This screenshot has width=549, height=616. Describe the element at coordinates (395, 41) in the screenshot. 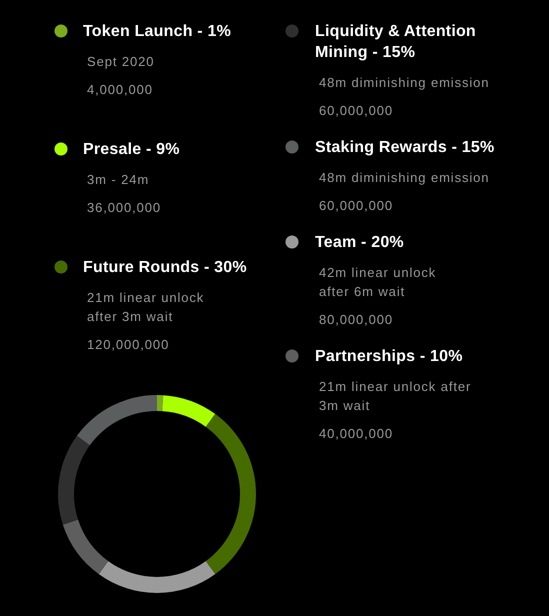

I see `legend-label: Liquidity & Attention Mining - 15%` at that location.